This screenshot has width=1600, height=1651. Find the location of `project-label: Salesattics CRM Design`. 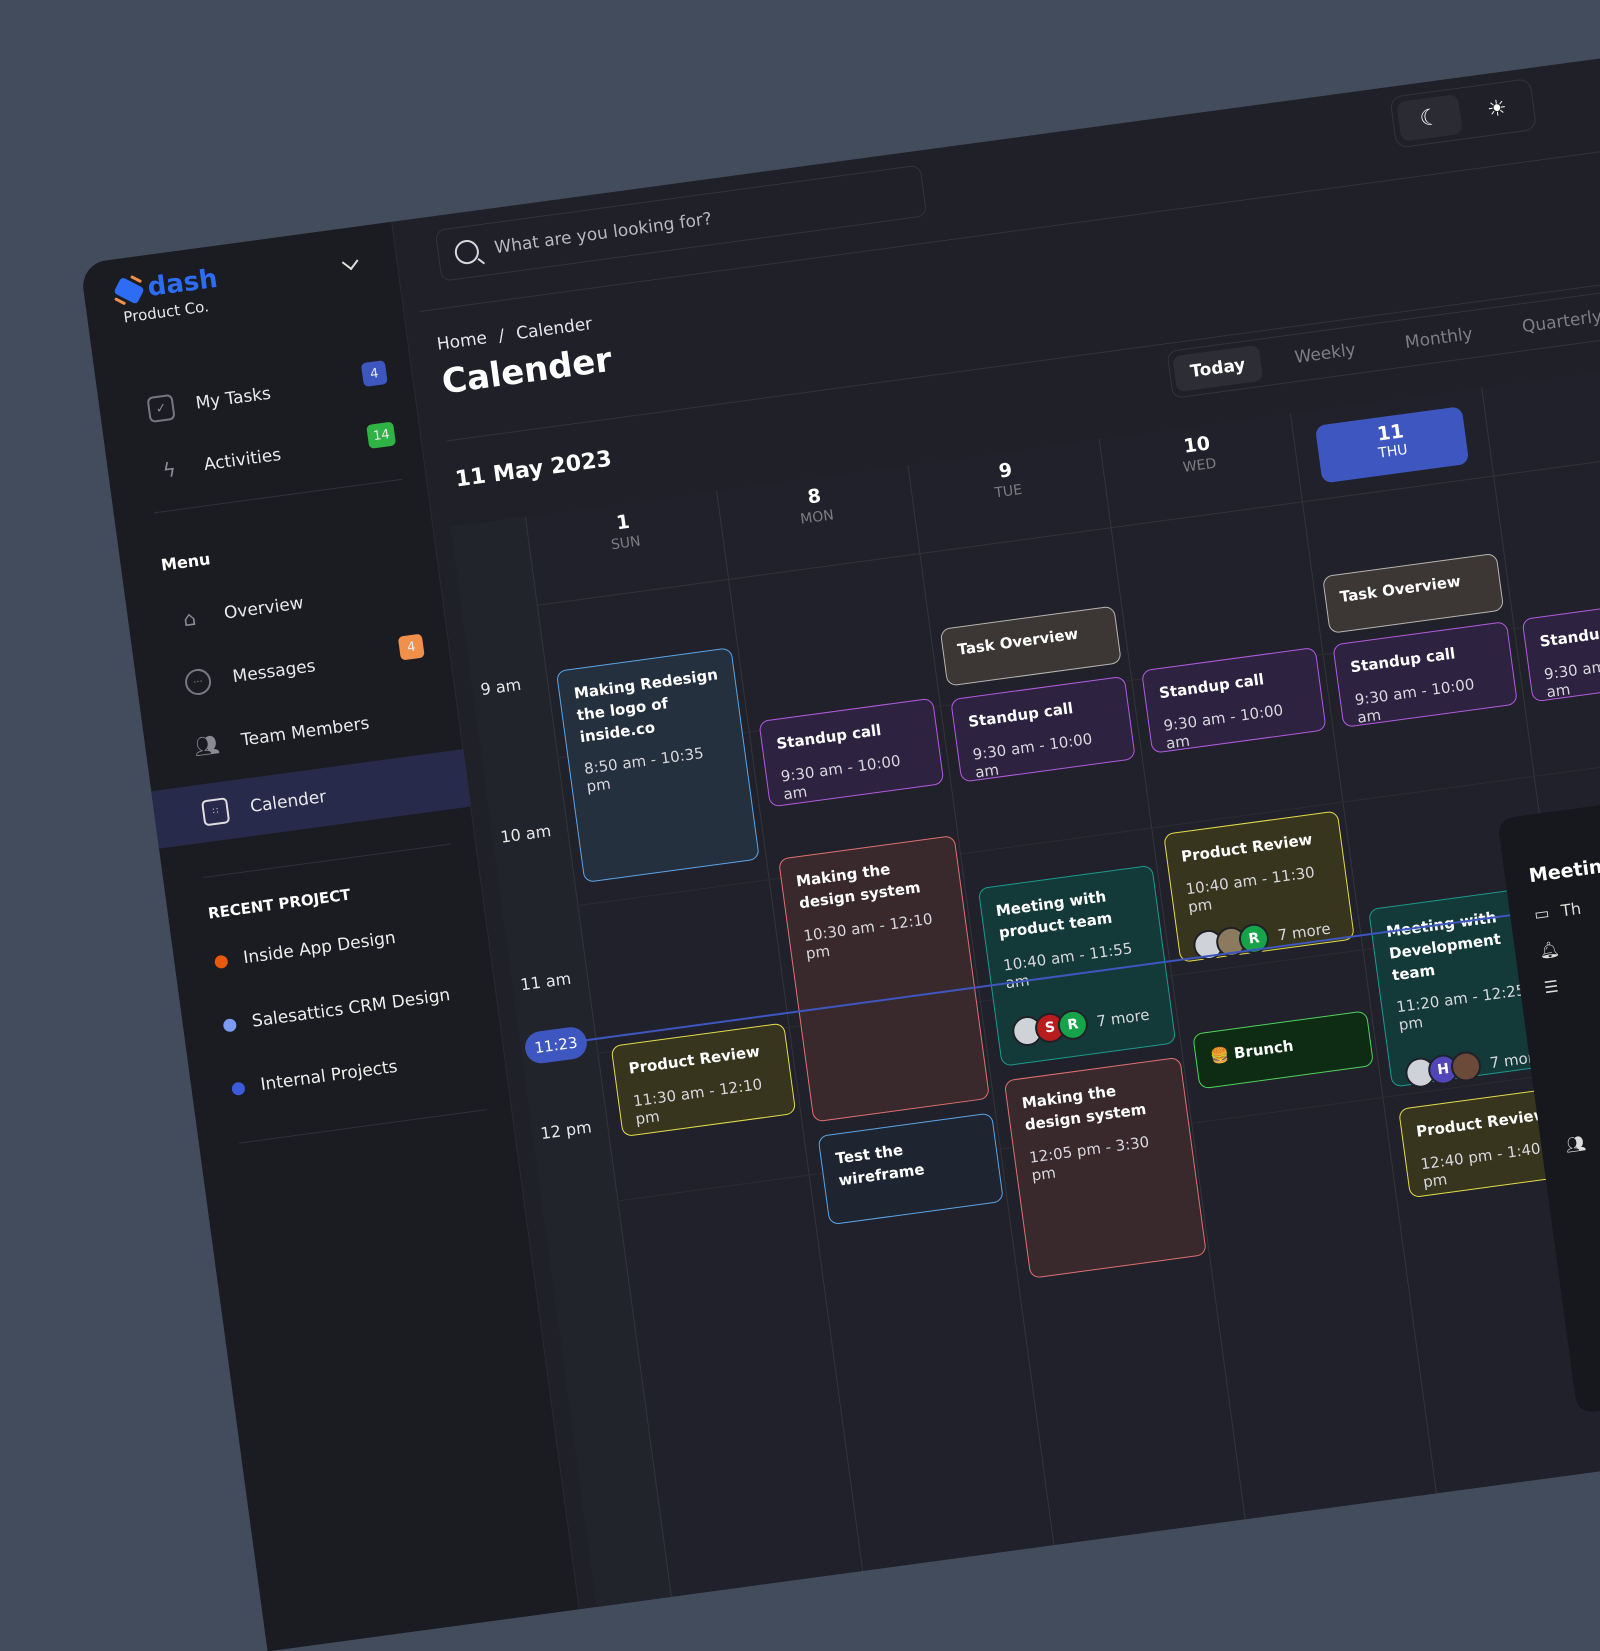

project-label: Salesattics CRM Design is located at coordinates (351, 1008).